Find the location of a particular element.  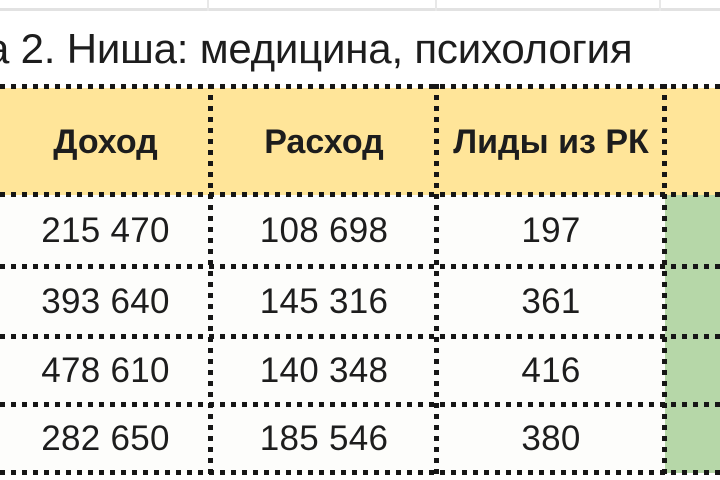

table-cell-income-2: 478 610 is located at coordinates (105, 371).